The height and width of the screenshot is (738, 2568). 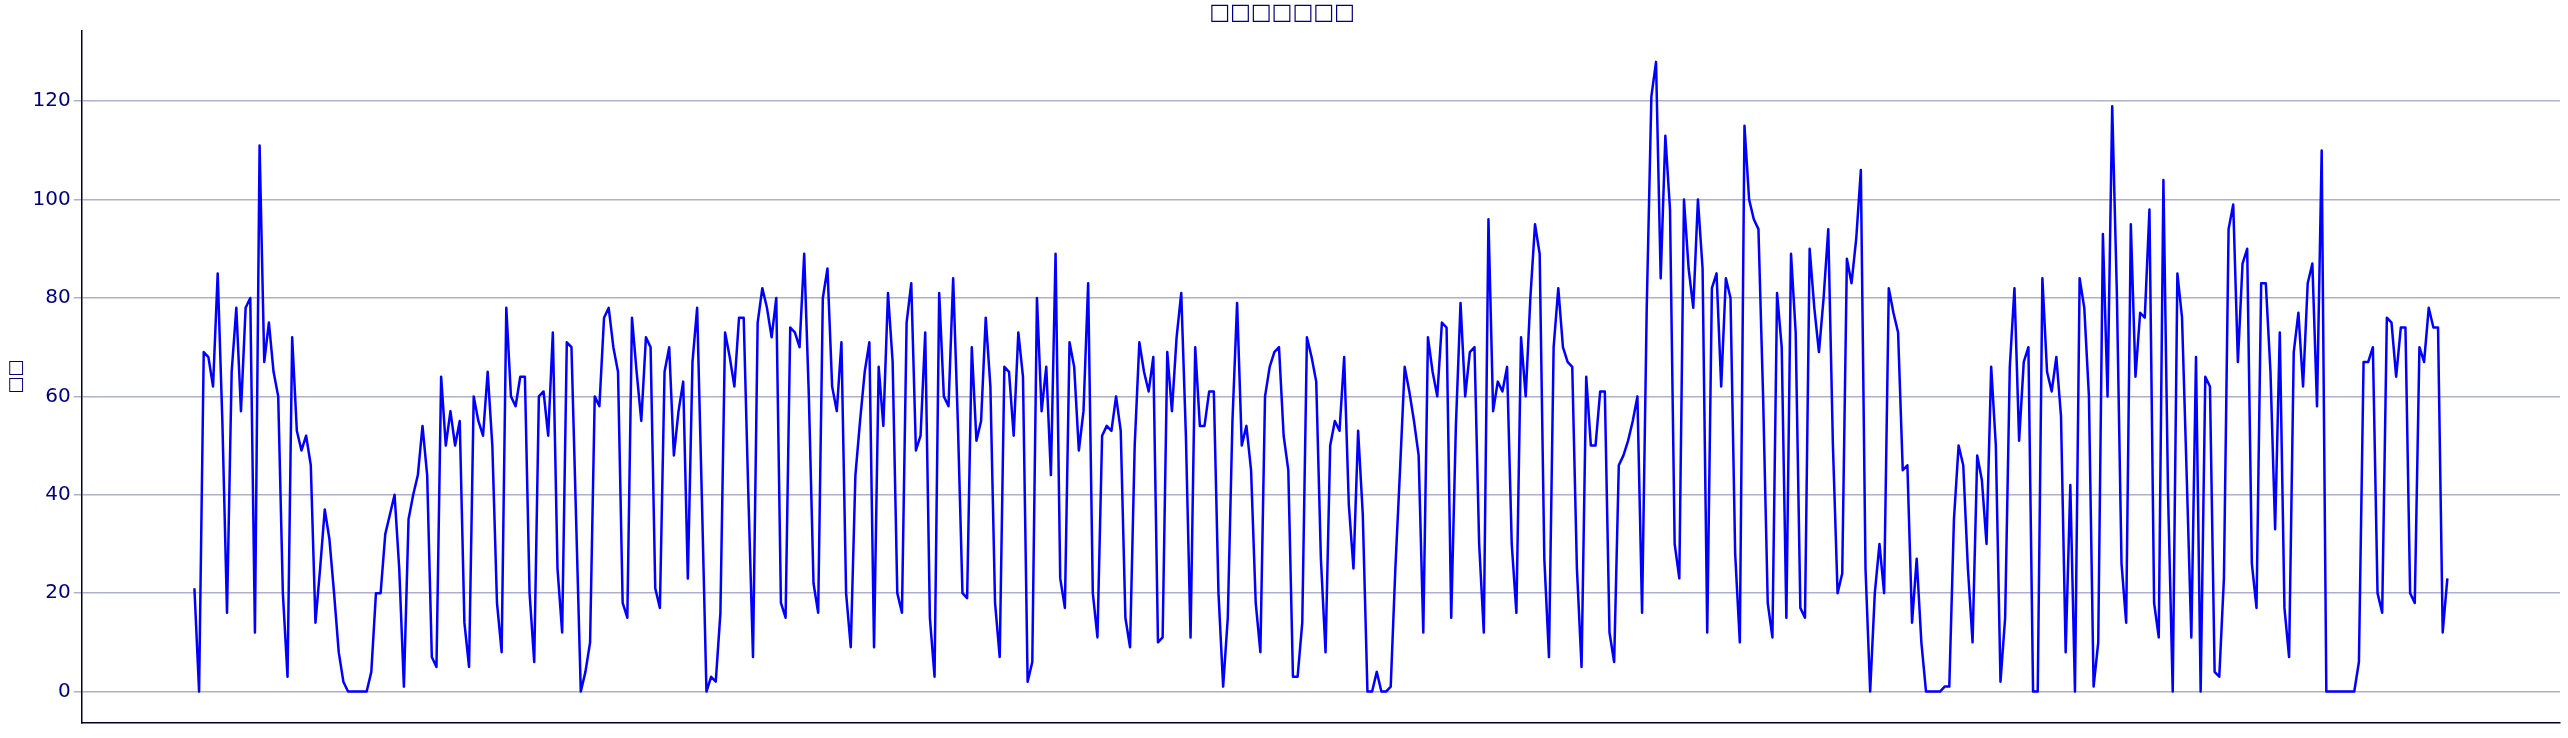 What do you see at coordinates (58, 394) in the screenshot?
I see `y-tick-label: 60` at bounding box center [58, 394].